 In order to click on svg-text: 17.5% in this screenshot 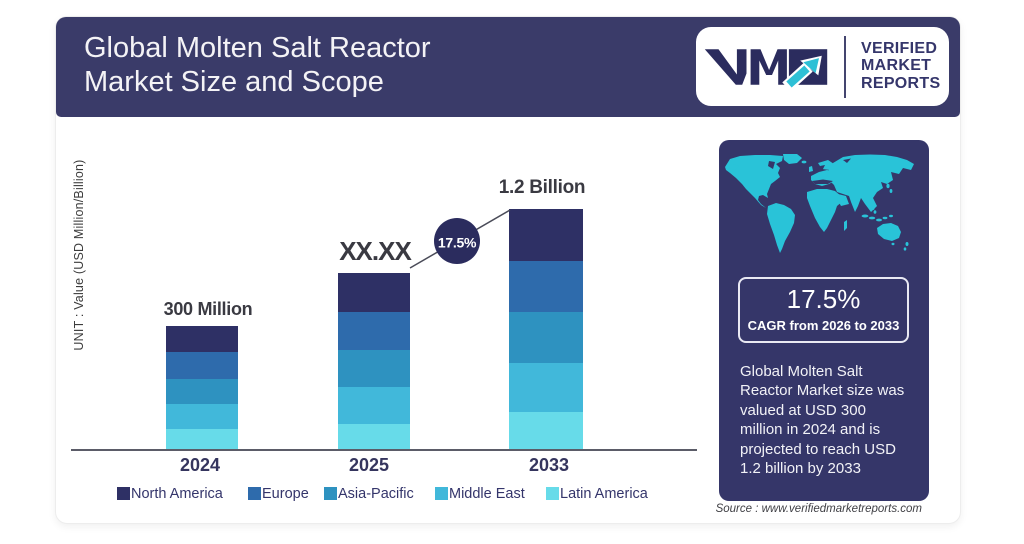, I will do `click(457, 242)`.